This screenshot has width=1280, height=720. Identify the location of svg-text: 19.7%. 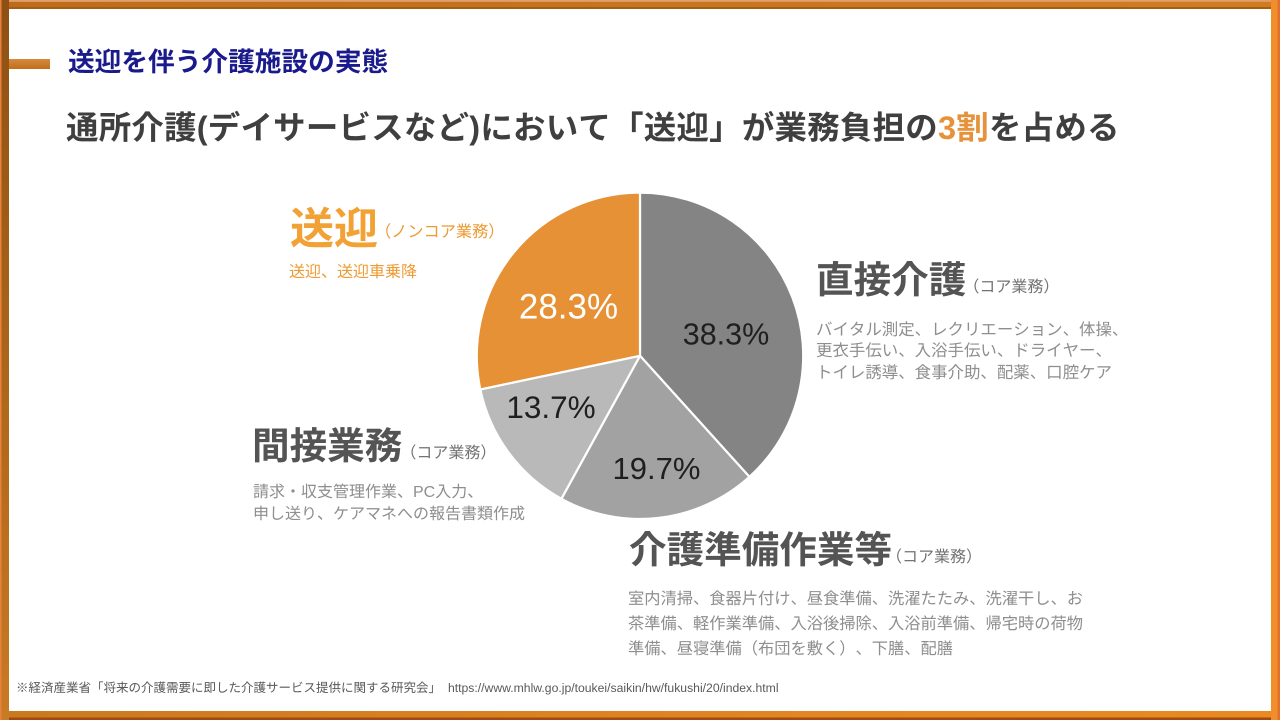
(657, 468).